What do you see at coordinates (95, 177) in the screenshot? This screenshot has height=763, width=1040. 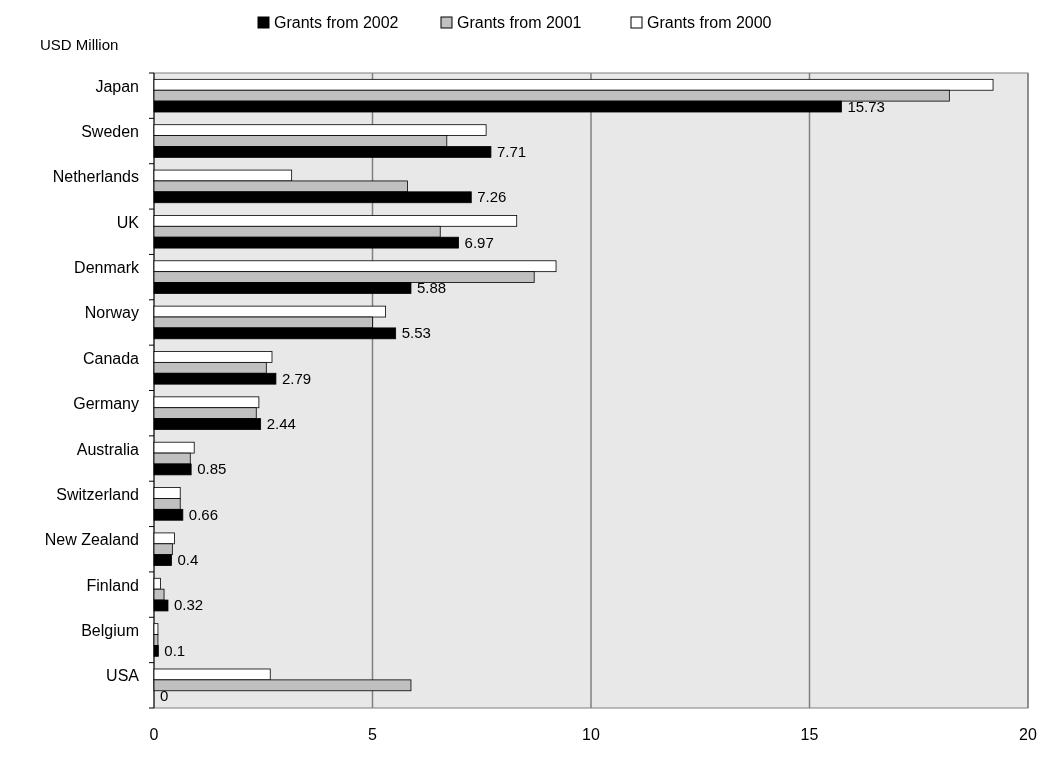 I see `y-tick-label: Netherlands` at bounding box center [95, 177].